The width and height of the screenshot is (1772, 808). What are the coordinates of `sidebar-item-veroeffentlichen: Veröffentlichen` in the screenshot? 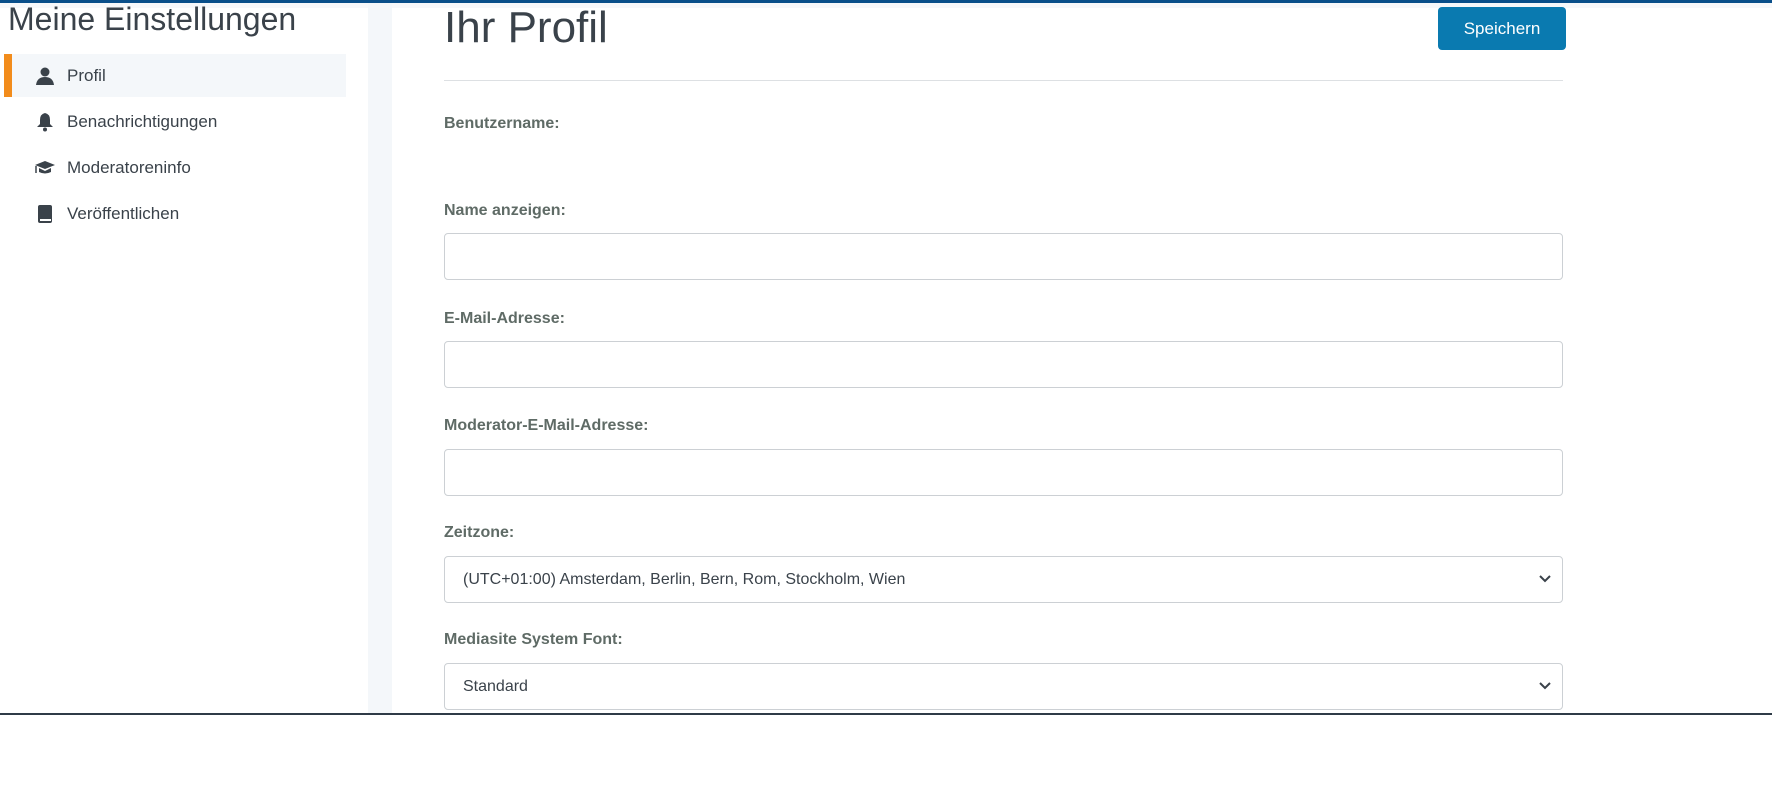 It's located at (175, 213).